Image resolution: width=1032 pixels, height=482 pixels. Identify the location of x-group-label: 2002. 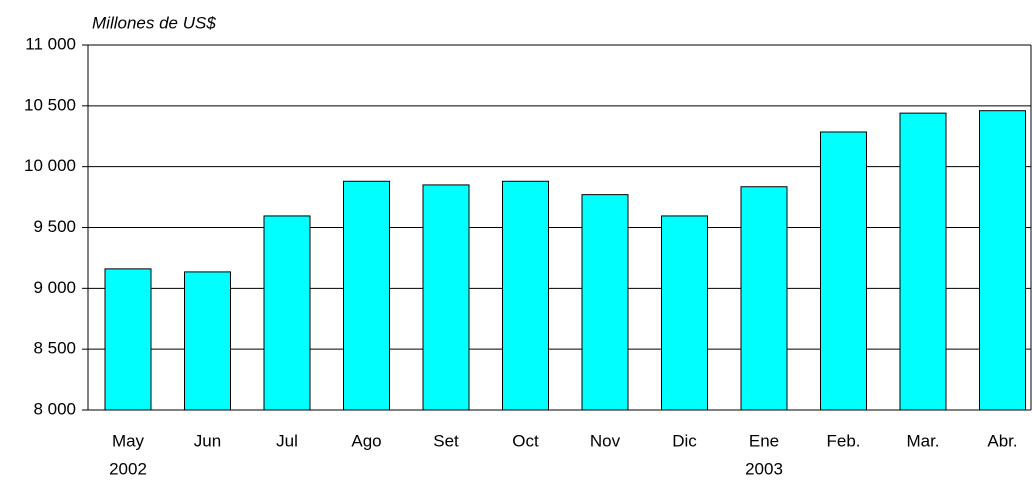
(128, 468).